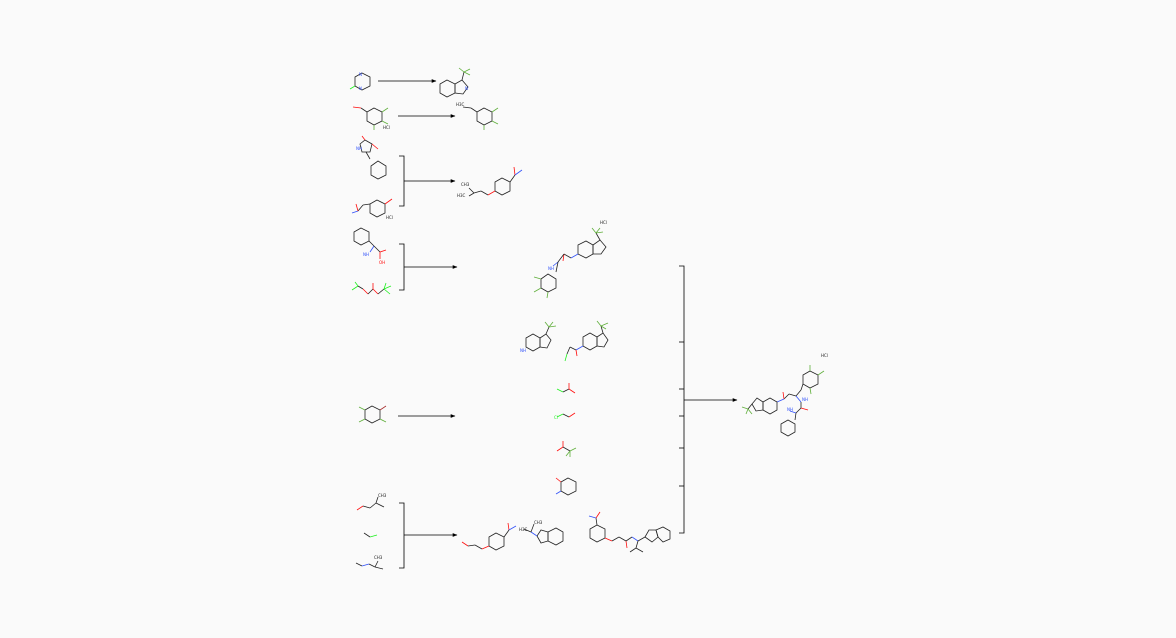 This screenshot has height=638, width=1176. Describe the element at coordinates (784, 395) in the screenshot. I see `molecule-final-product: HCl NH NH` at that location.